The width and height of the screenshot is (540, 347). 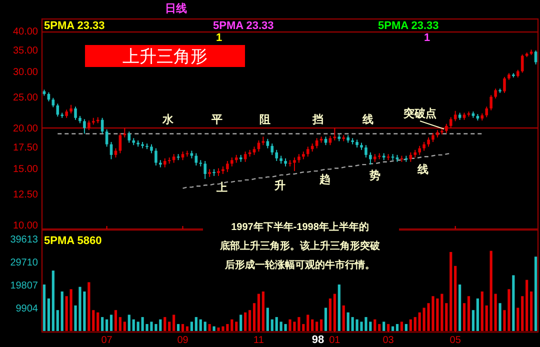 I want to click on y-tick-label: 19807, so click(x=24, y=286).